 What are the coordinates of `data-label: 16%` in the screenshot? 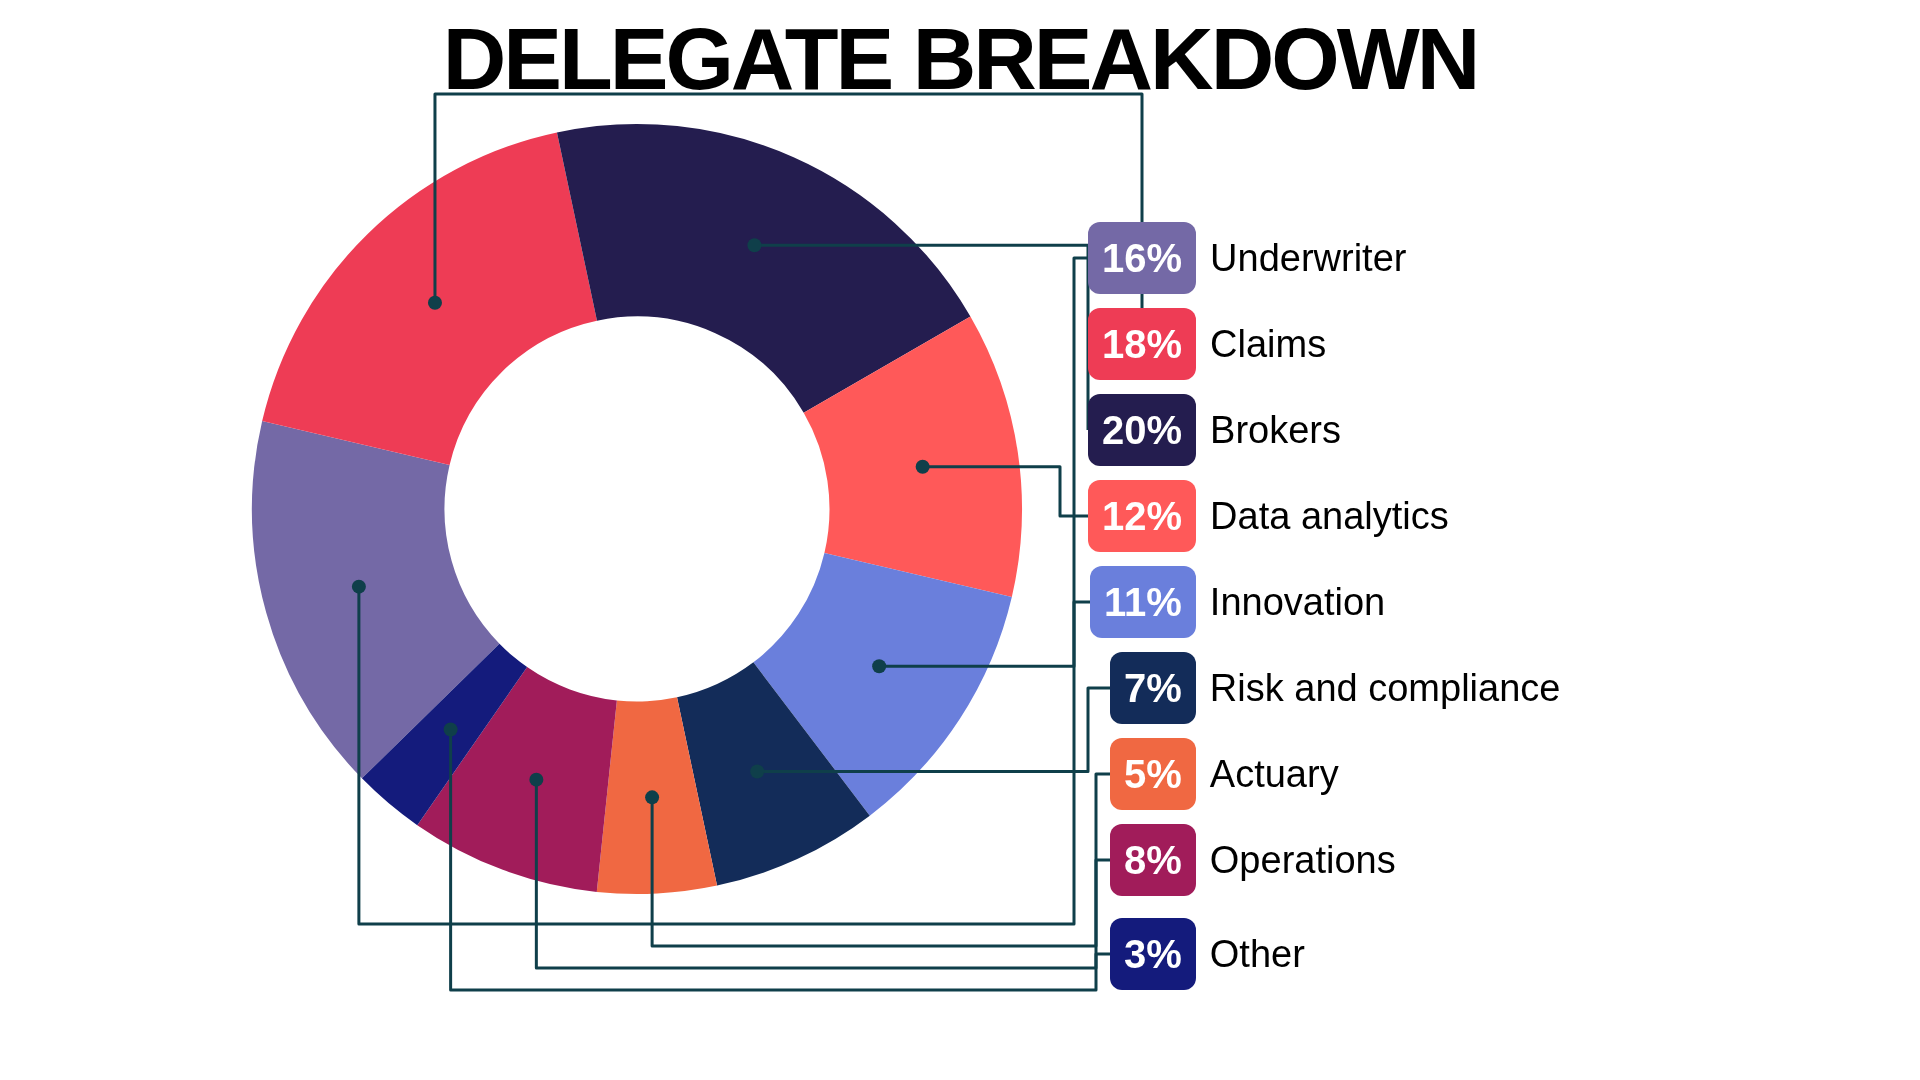 It's located at (1142, 258).